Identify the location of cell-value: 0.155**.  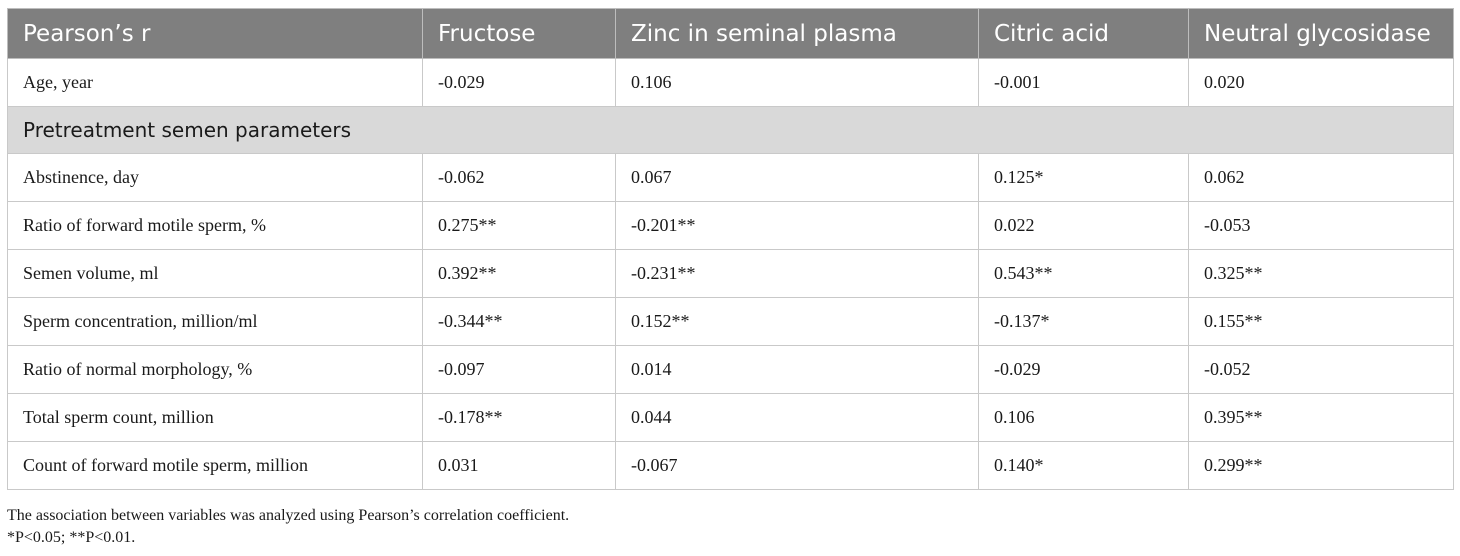
(1321, 321).